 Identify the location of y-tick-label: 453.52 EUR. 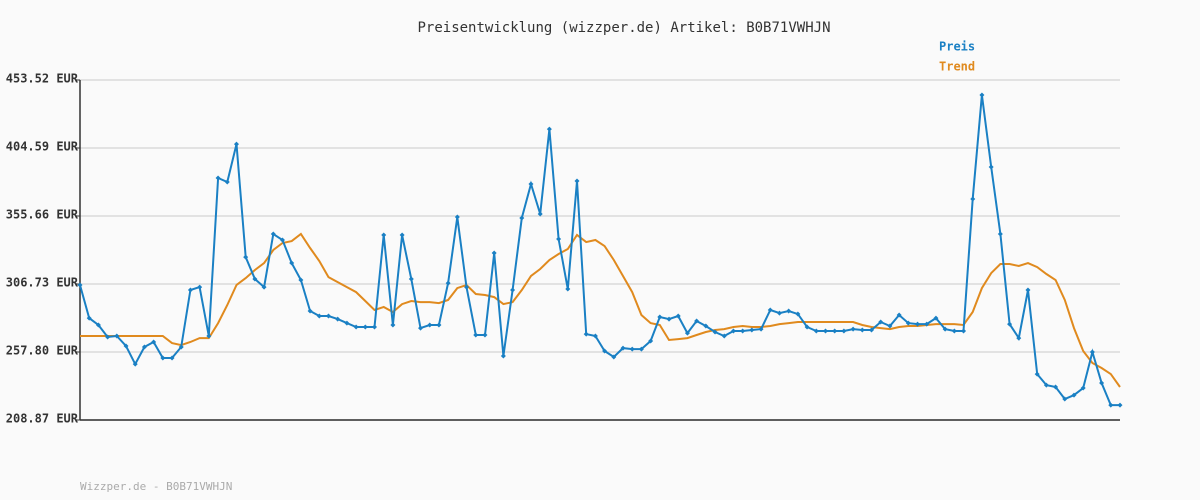
(42, 79).